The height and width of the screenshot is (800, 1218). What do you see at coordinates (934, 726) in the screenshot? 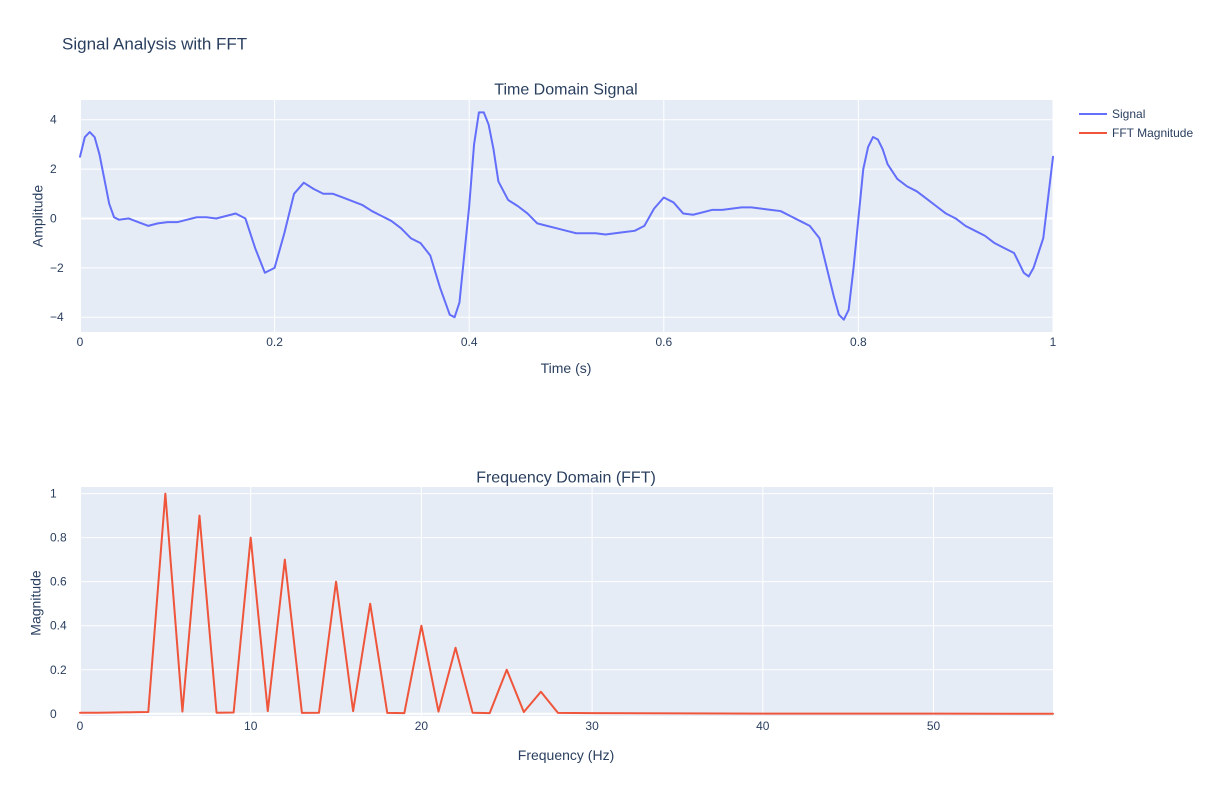
I see `freq-x-tick-label: 50` at bounding box center [934, 726].